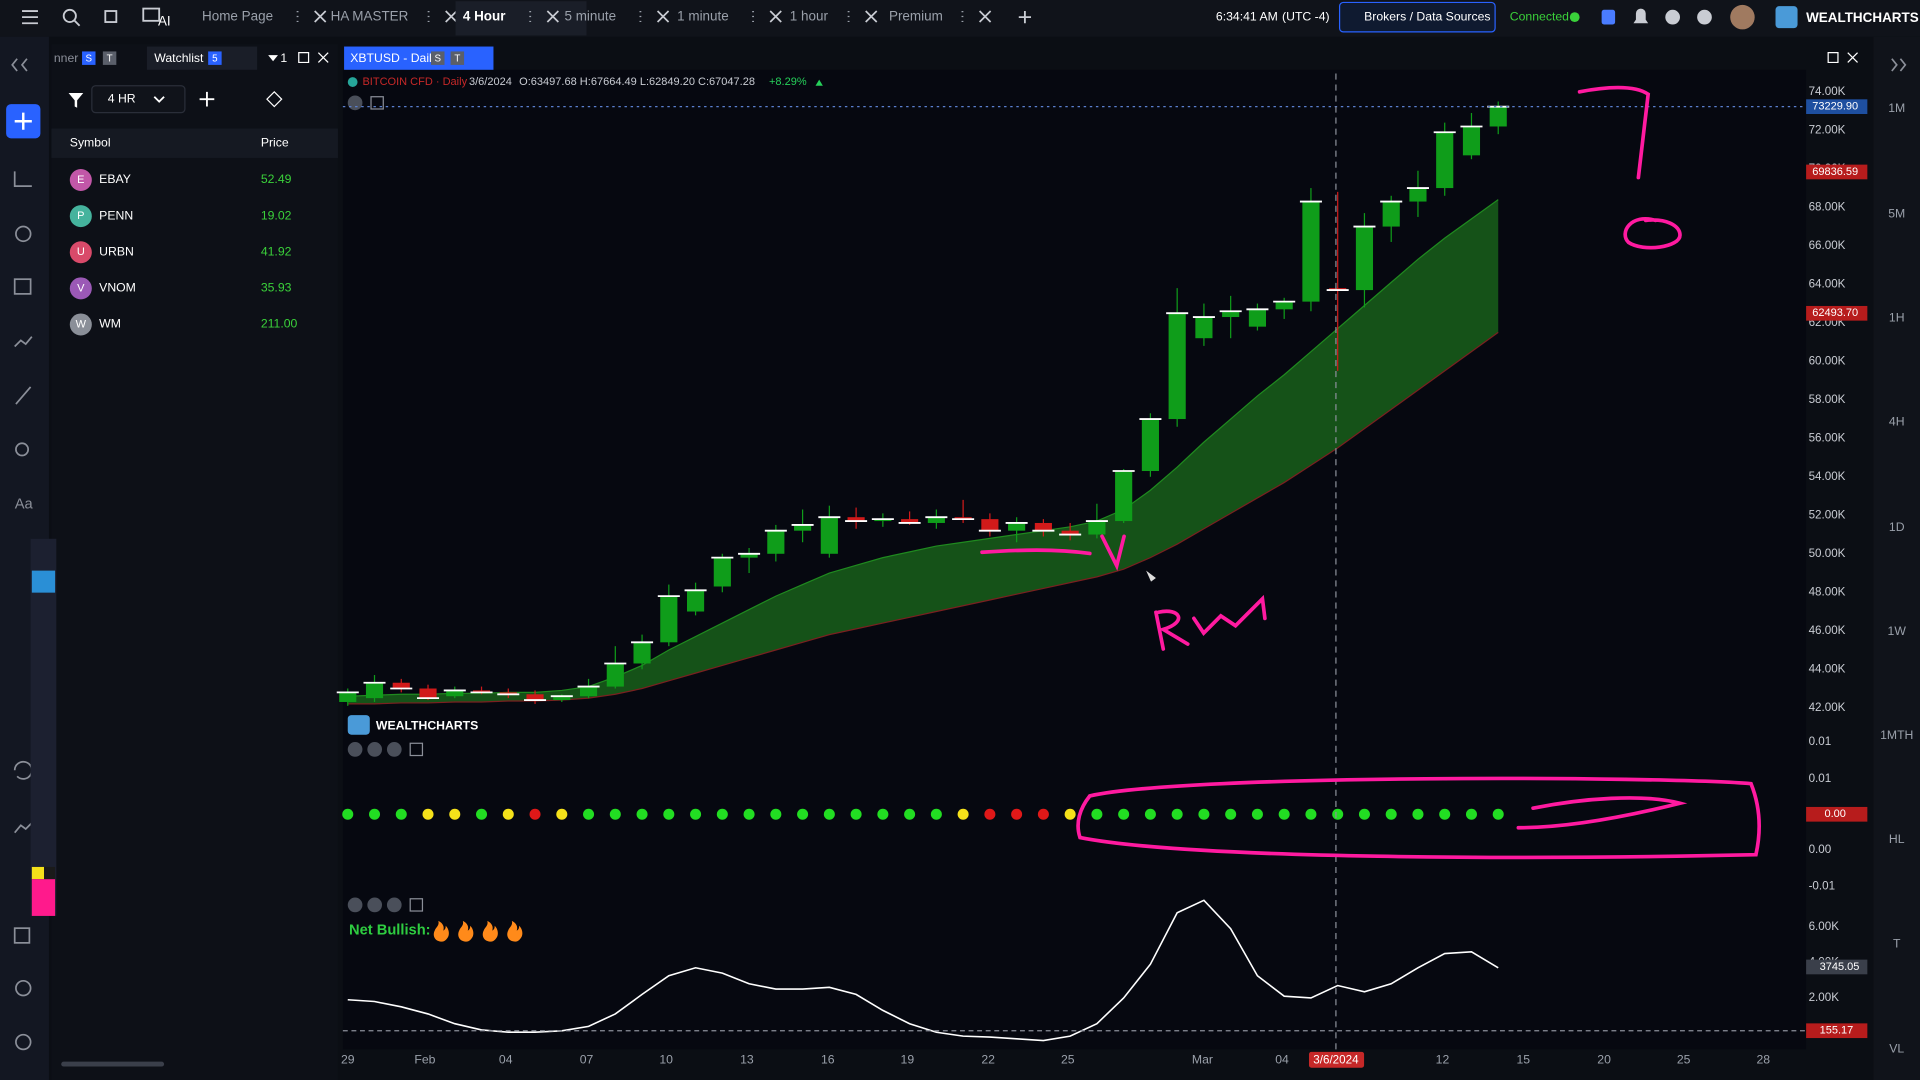 This screenshot has width=1920, height=1080. What do you see at coordinates (115, 179) in the screenshot?
I see `symbol: EBAY` at bounding box center [115, 179].